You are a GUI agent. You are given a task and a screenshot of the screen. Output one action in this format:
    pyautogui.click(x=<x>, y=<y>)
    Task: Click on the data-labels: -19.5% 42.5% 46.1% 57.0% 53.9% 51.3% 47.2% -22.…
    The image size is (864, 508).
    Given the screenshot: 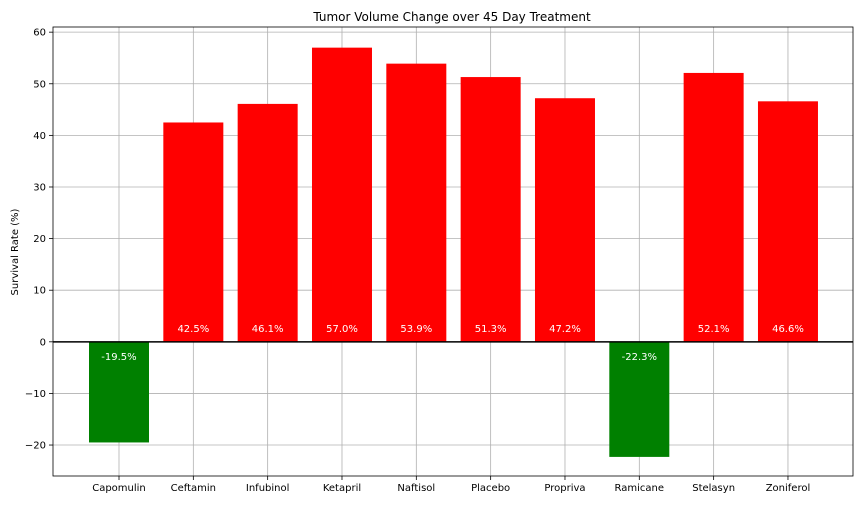 What is the action you would take?
    pyautogui.click(x=452, y=343)
    